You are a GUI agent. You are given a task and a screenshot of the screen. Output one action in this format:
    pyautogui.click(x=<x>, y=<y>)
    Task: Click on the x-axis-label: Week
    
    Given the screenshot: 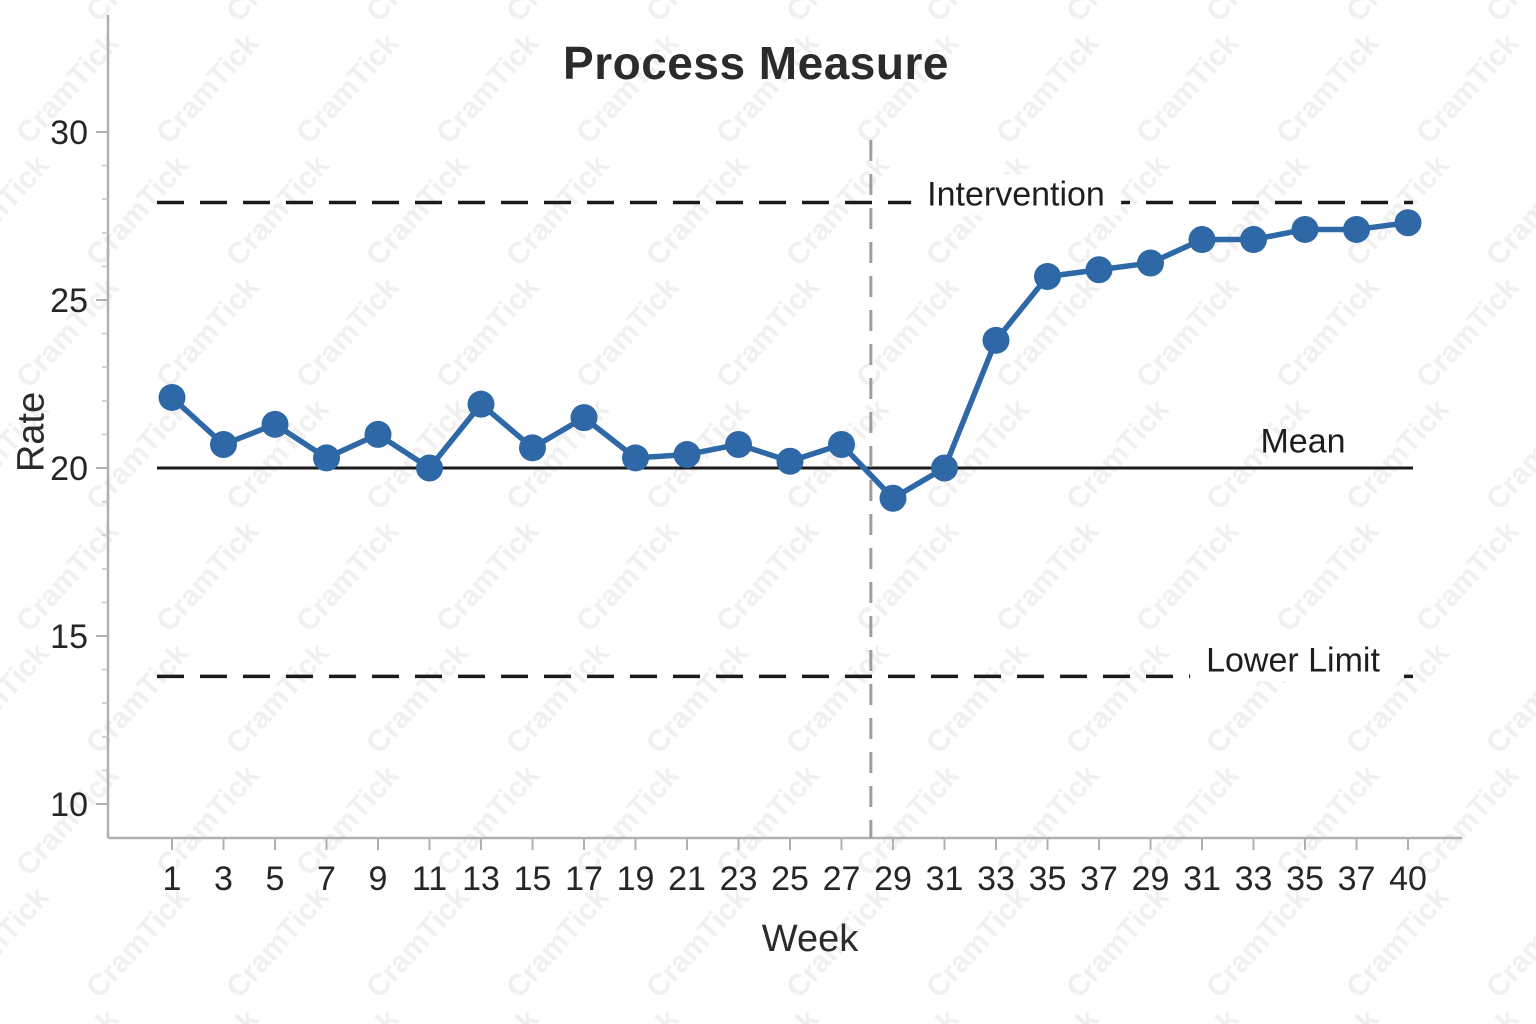 What is the action you would take?
    pyautogui.click(x=810, y=939)
    